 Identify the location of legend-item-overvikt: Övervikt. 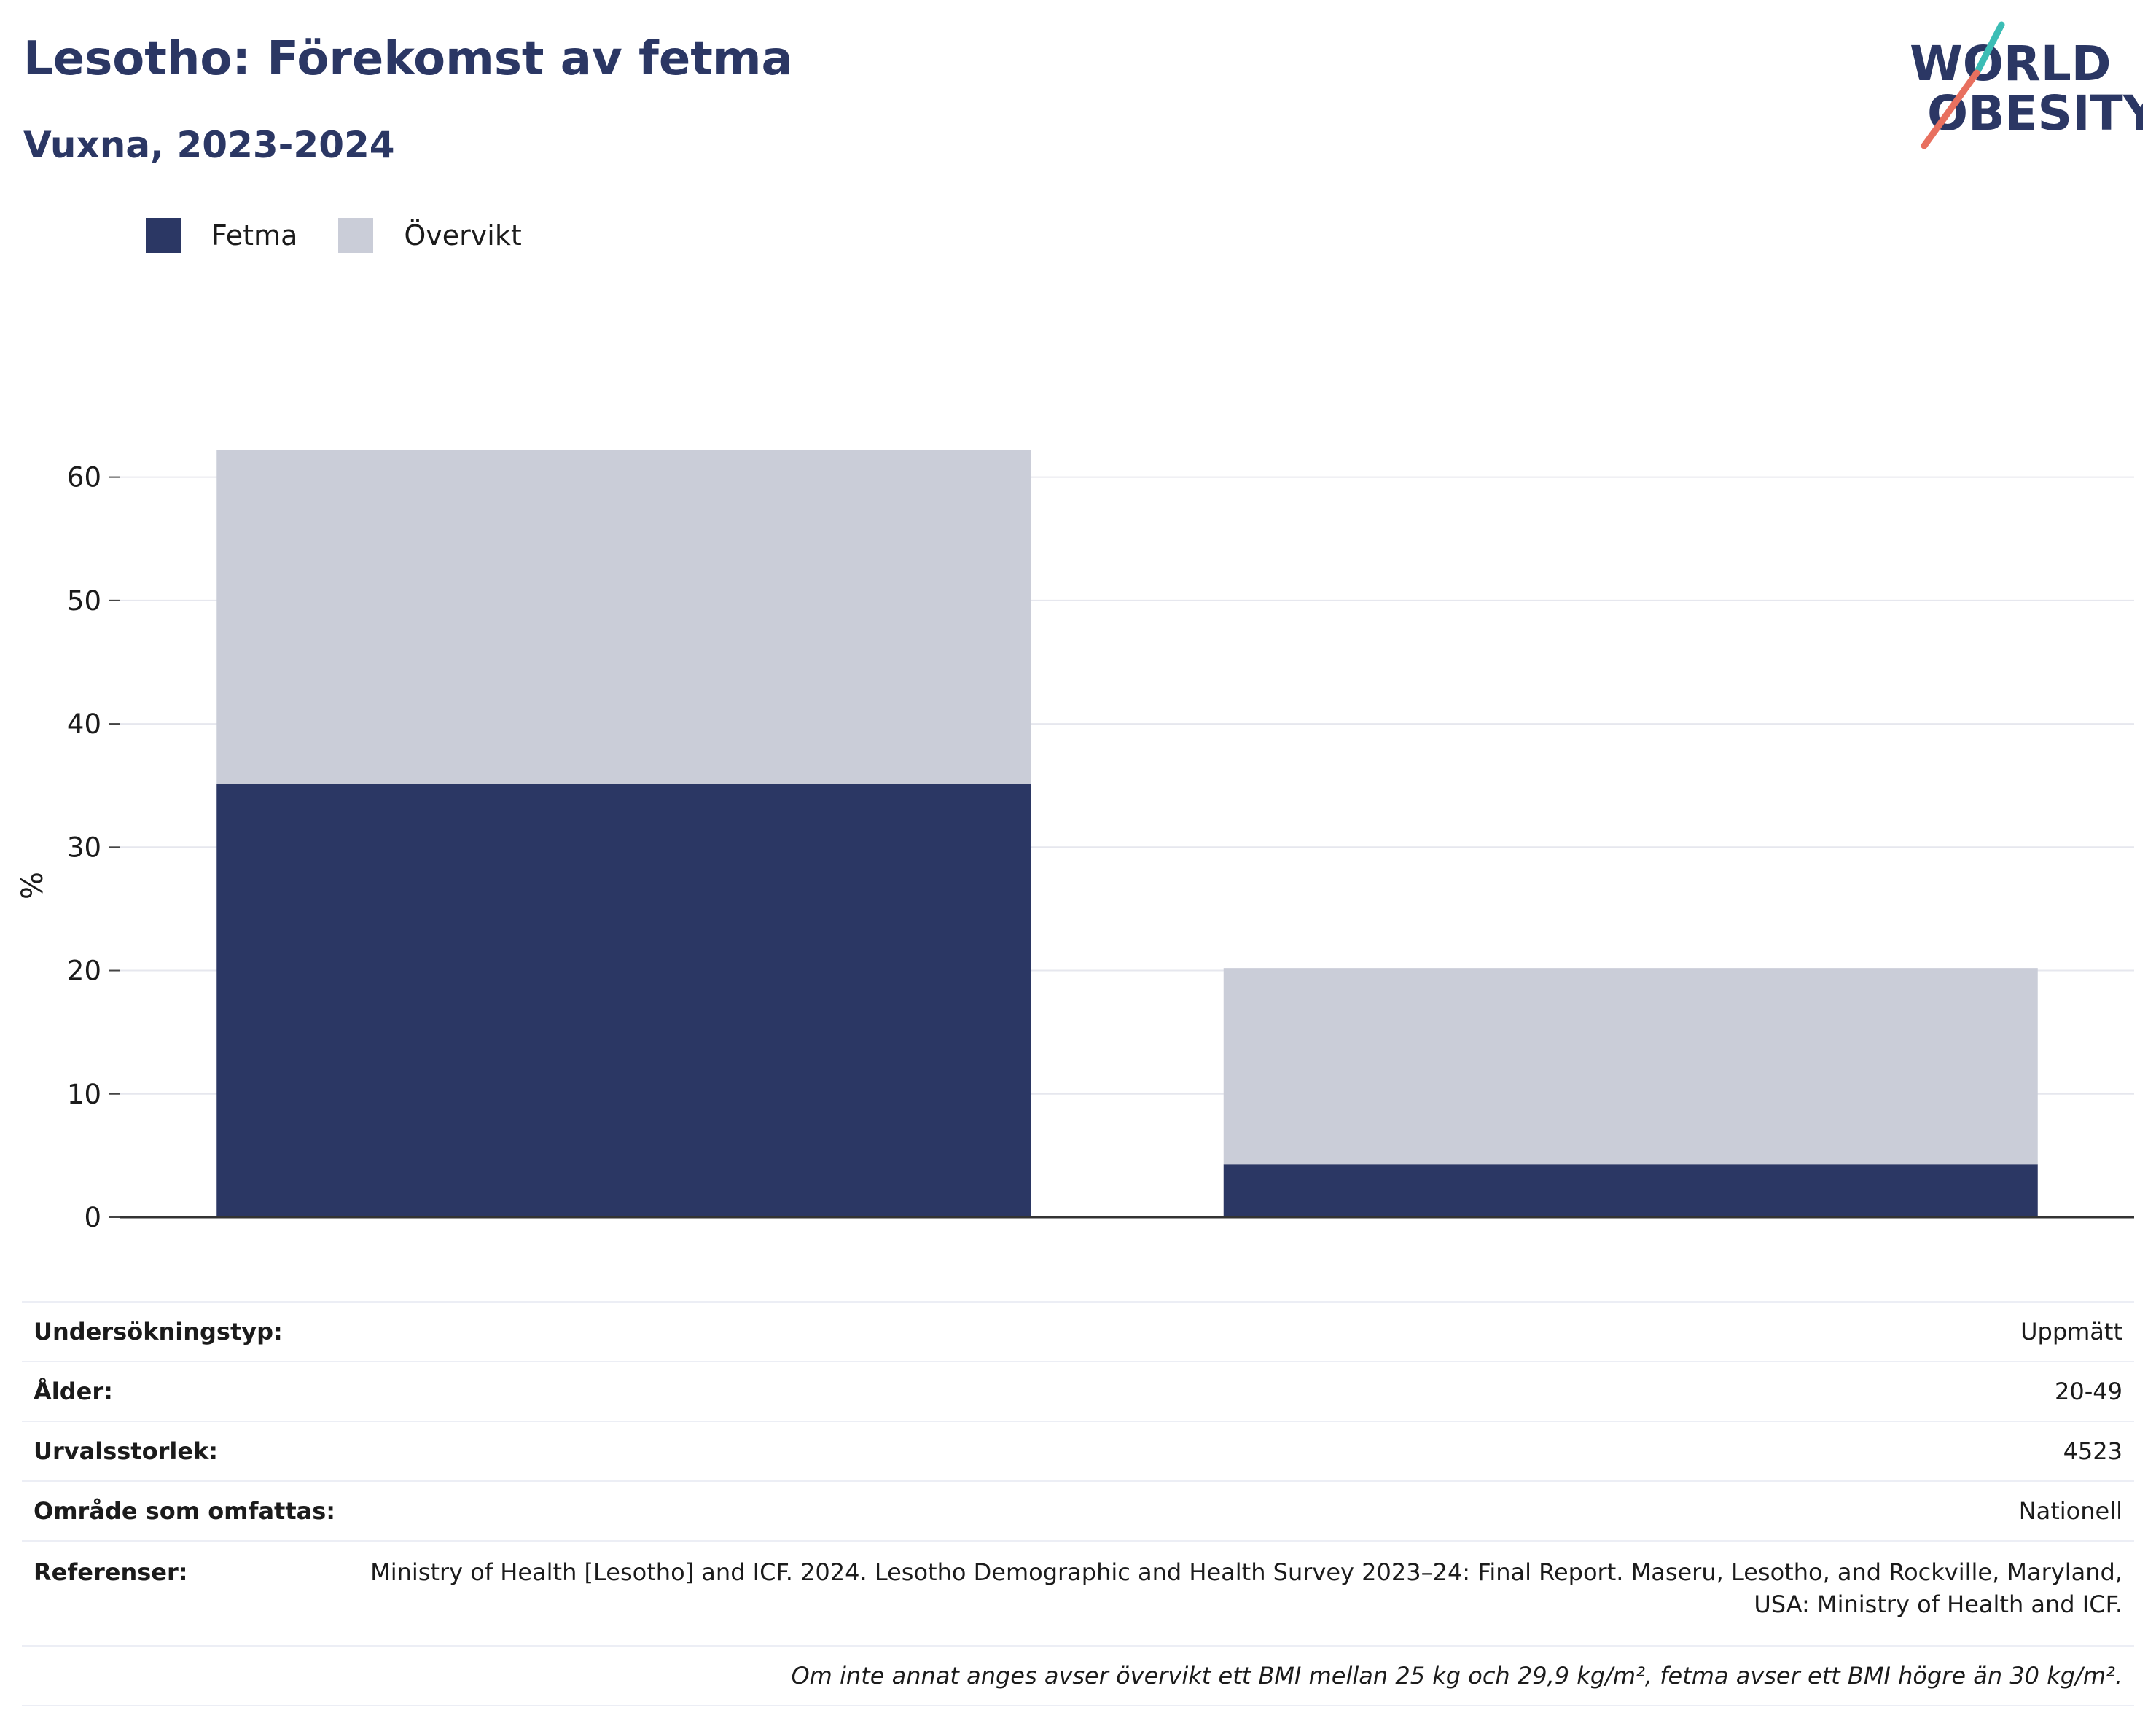
(430, 235).